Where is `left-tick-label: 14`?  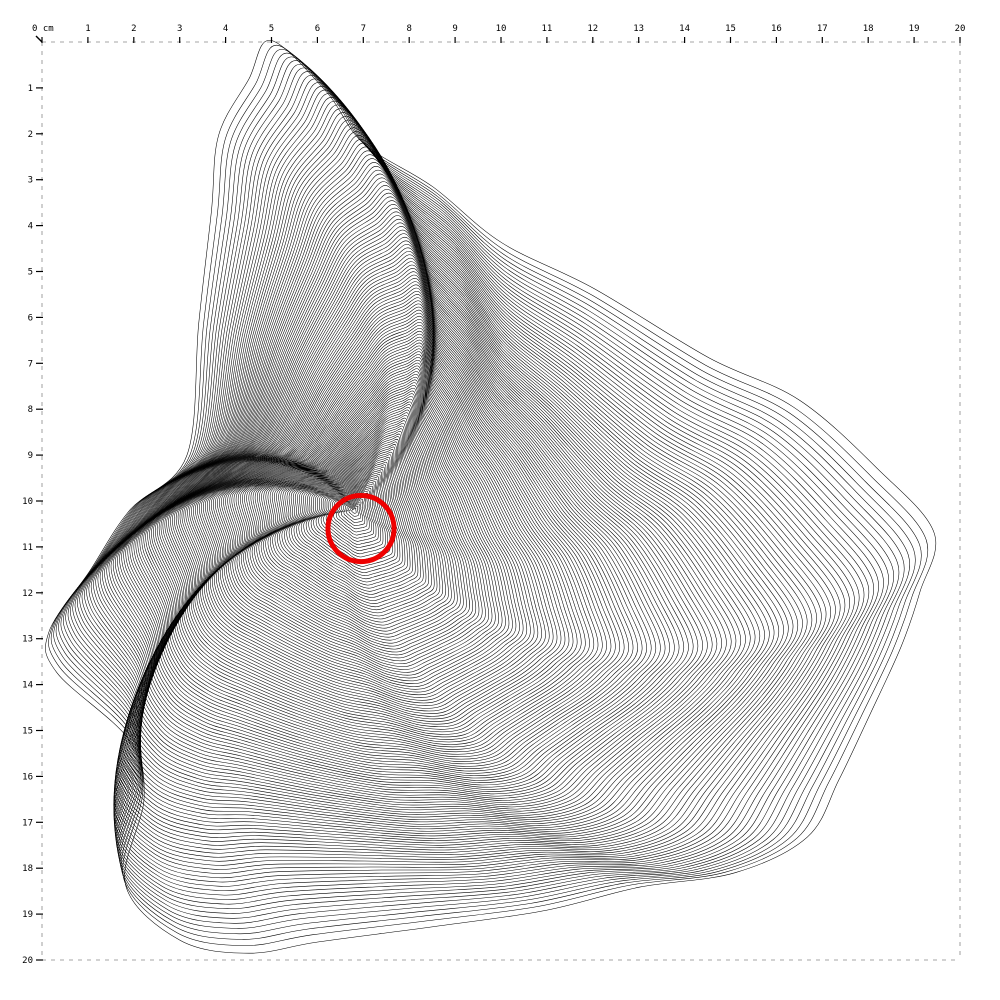 left-tick-label: 14 is located at coordinates (27, 686).